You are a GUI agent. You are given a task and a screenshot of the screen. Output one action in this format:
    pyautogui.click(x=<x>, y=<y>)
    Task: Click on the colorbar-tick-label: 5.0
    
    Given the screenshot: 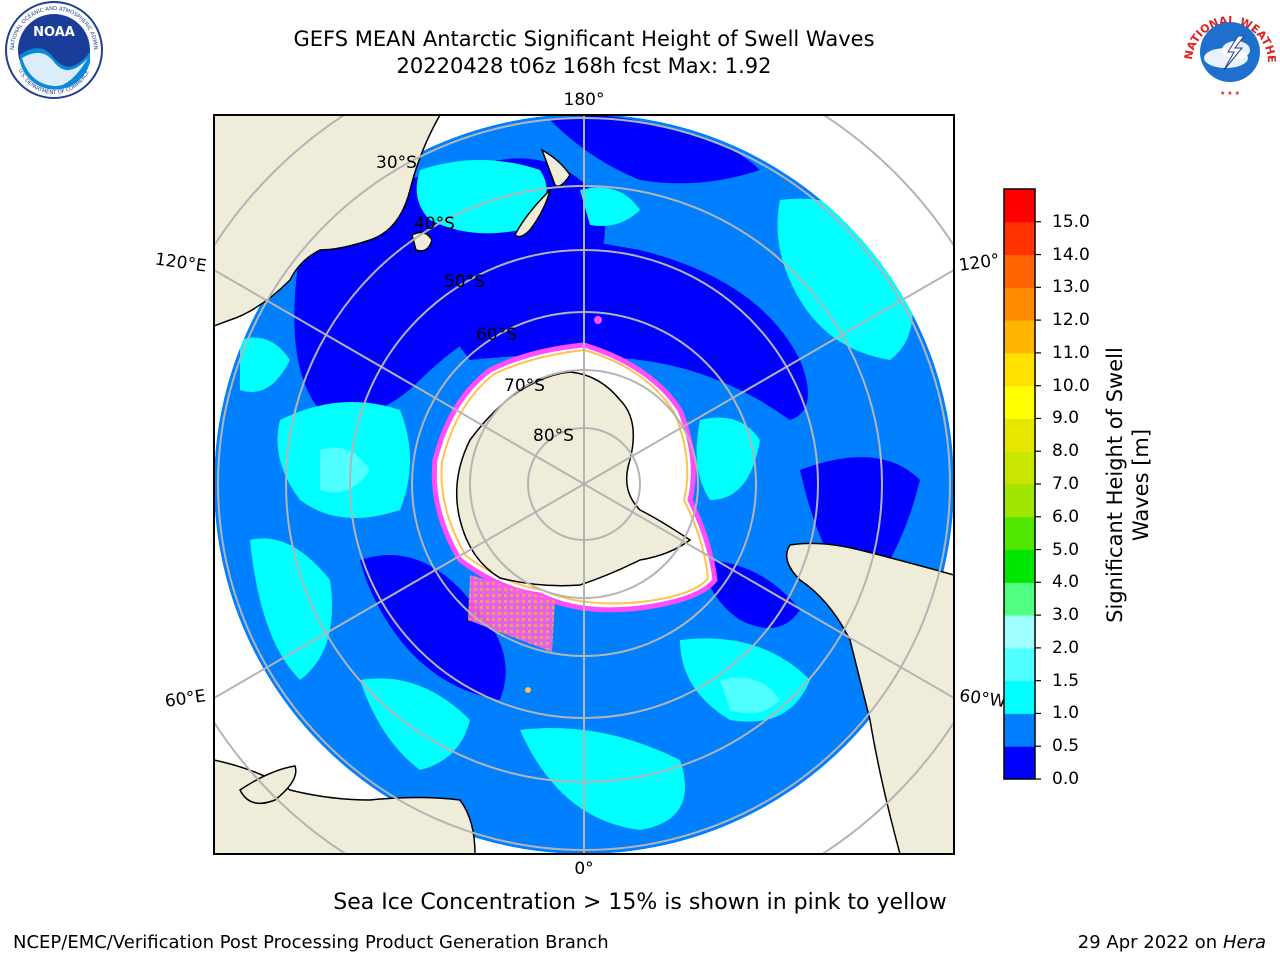 What is the action you would take?
    pyautogui.click(x=1066, y=549)
    